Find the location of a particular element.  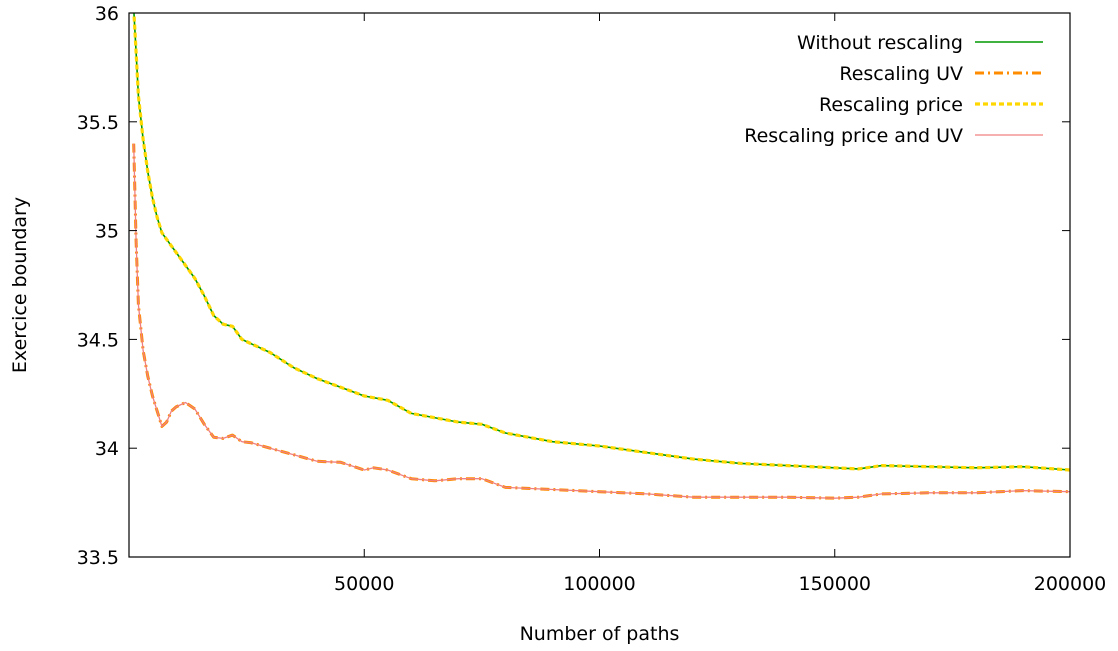

x-tick-label: 150000 is located at coordinates (834, 584).